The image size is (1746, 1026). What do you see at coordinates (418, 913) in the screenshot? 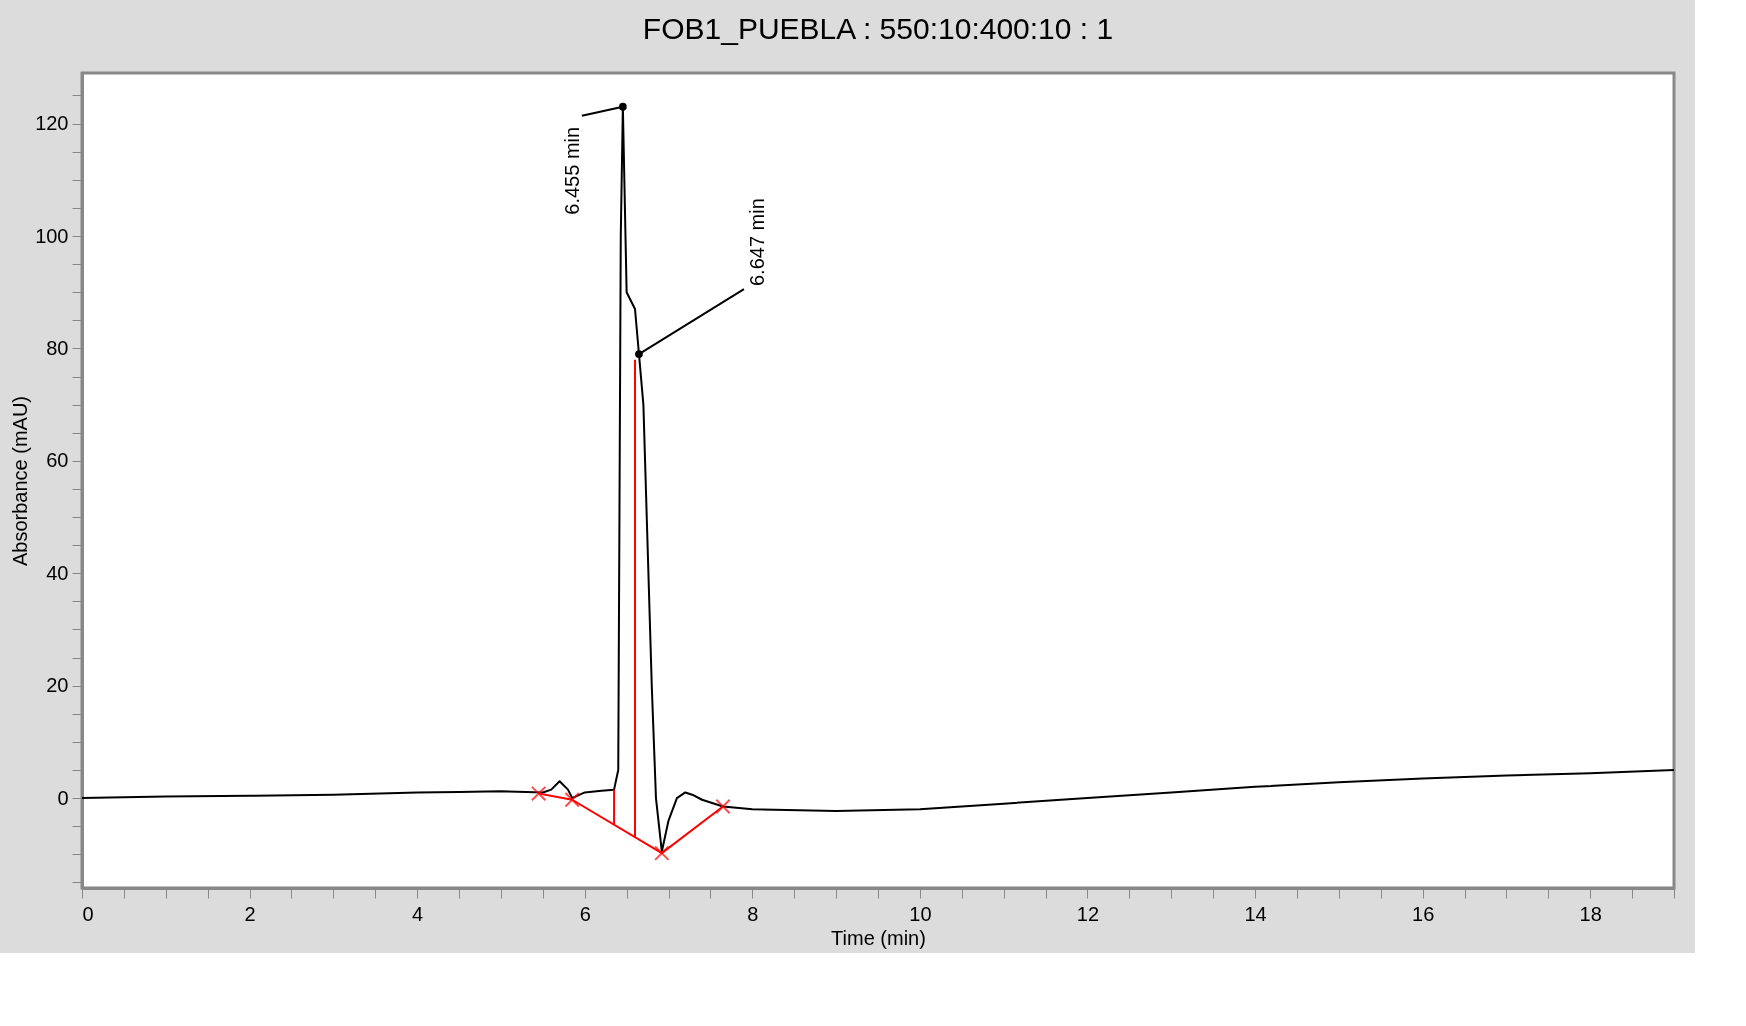
I see `x-tick-label: 4` at bounding box center [418, 913].